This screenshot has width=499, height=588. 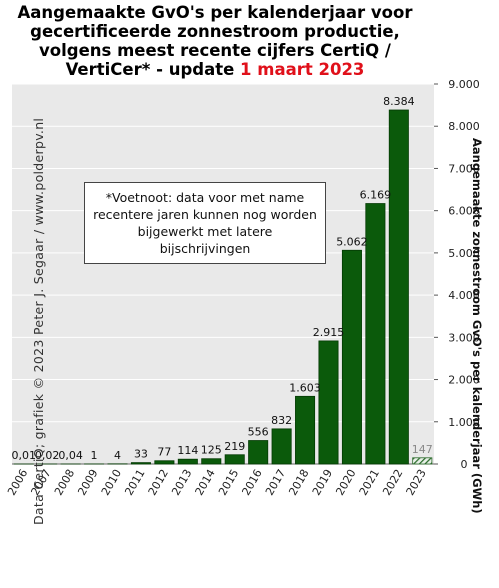 I want to click on value-label-2013: 114, so click(x=187, y=450).